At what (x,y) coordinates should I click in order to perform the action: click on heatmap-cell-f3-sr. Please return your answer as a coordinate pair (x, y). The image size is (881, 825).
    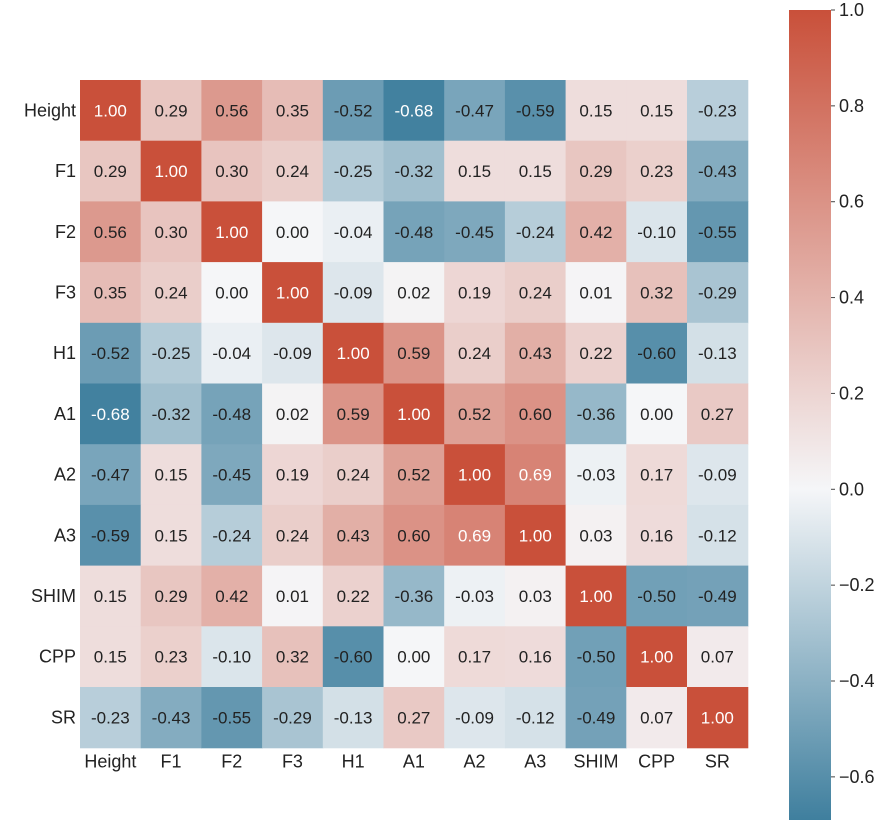
    Looking at the image, I should click on (718, 293).